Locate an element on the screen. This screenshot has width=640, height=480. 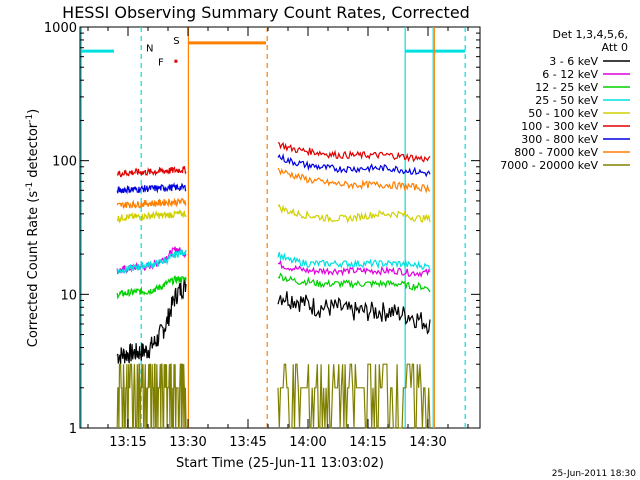
x-tick-label-2: 13:45 is located at coordinates (247, 442).